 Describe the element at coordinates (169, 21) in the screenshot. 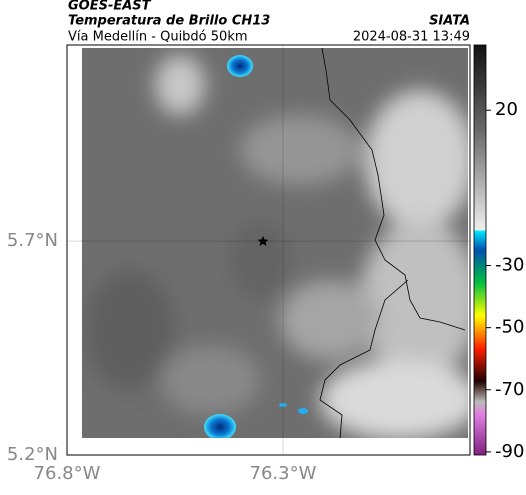

I see `title: Temperatura de Brillo CH13` at that location.